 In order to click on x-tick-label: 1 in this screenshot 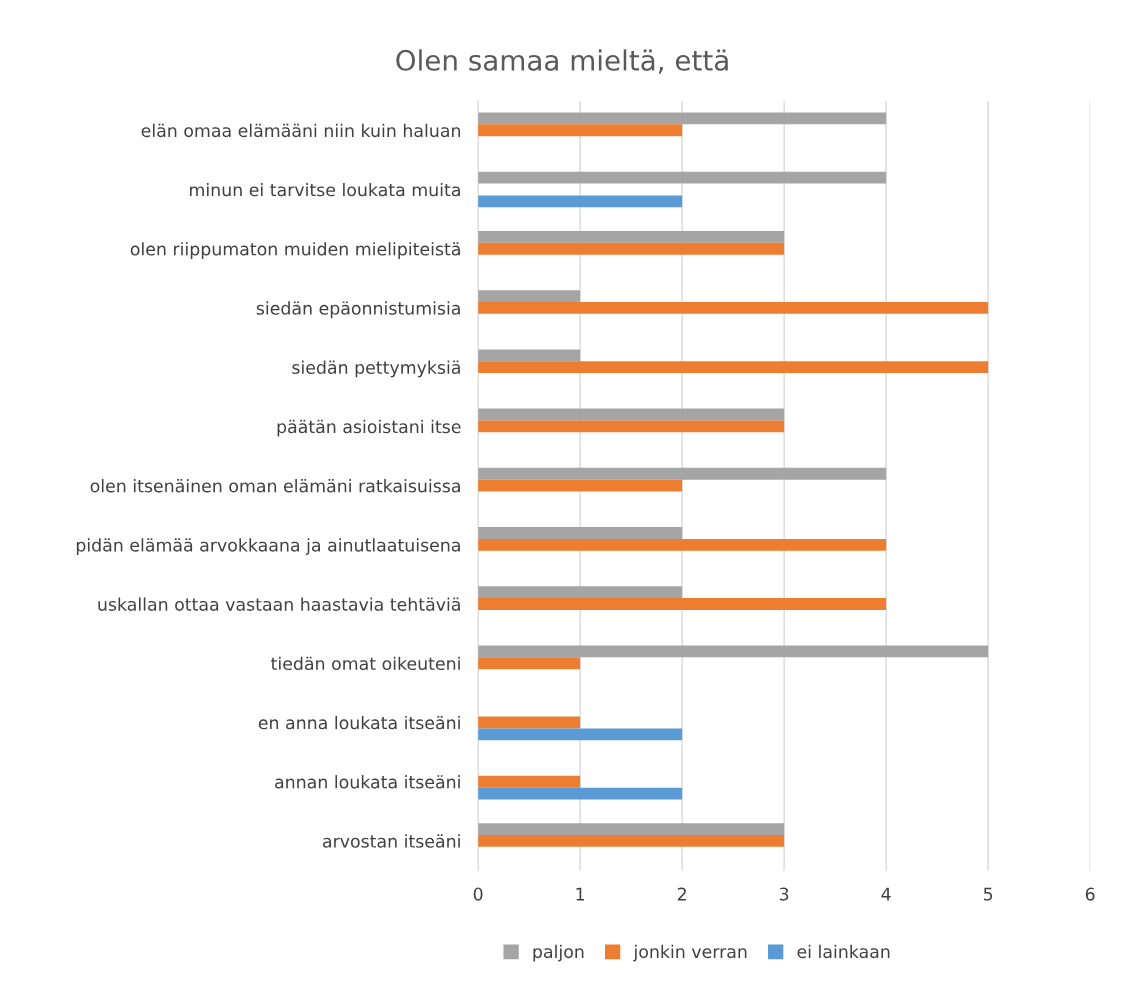, I will do `click(580, 894)`.